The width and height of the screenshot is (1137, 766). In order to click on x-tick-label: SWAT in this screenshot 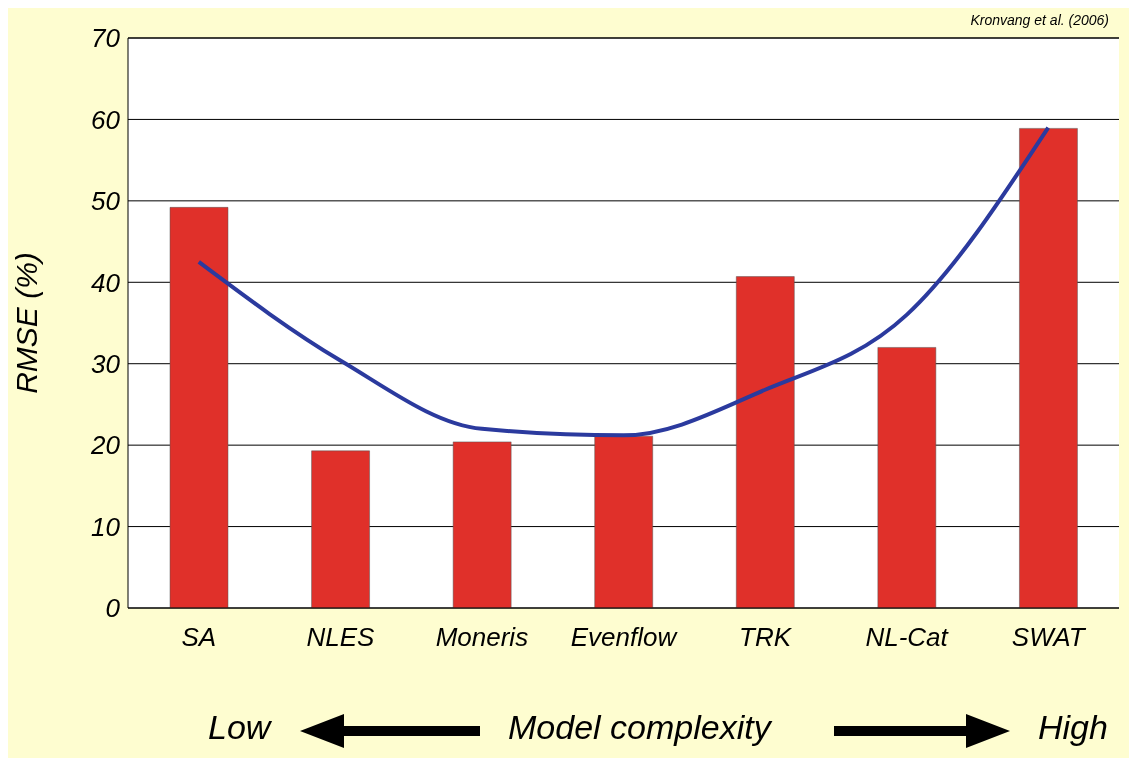, I will do `click(1049, 637)`.